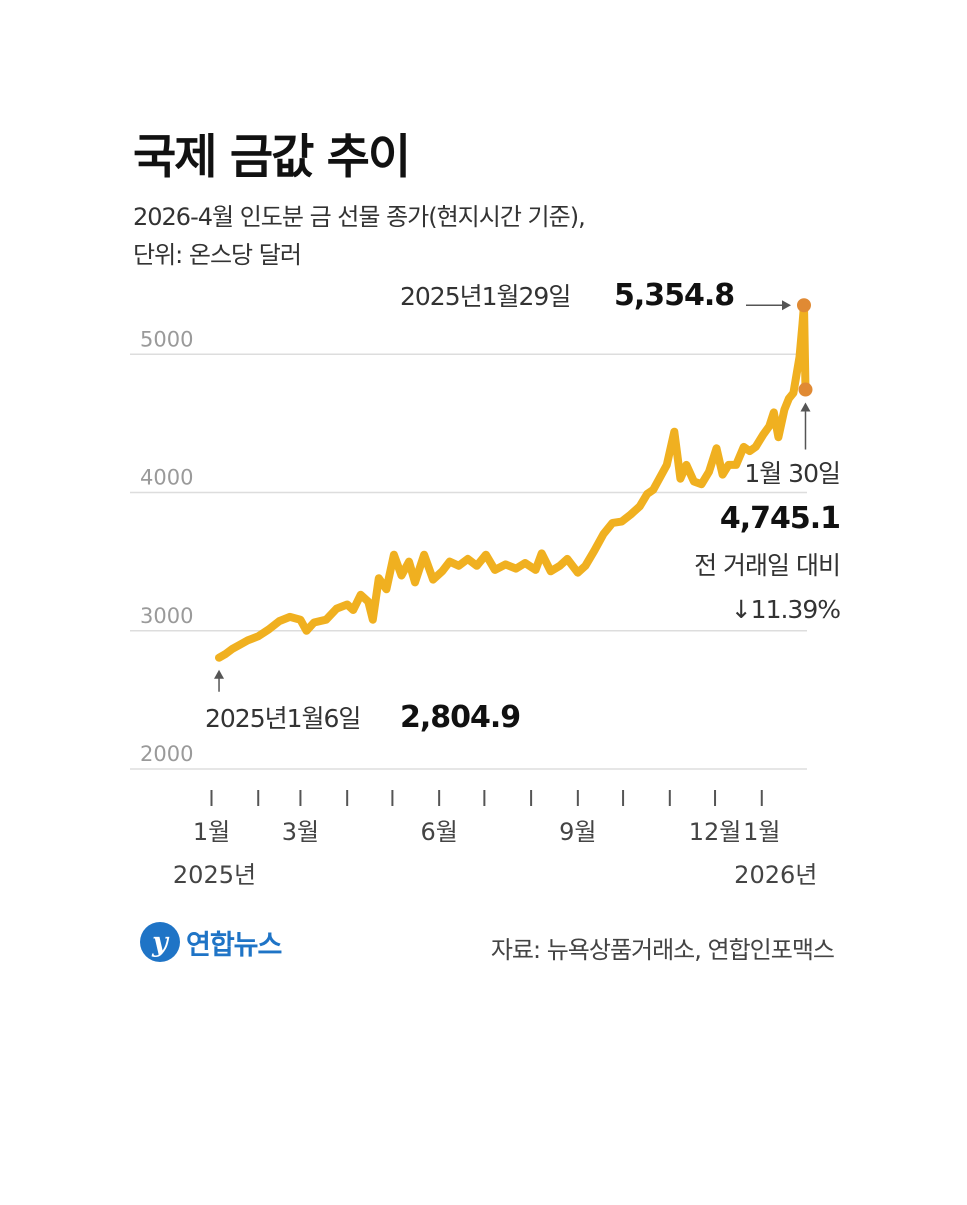 This screenshot has height=1205, width=967. Describe the element at coordinates (805, 407) in the screenshot. I see `last-arrow-head` at that location.